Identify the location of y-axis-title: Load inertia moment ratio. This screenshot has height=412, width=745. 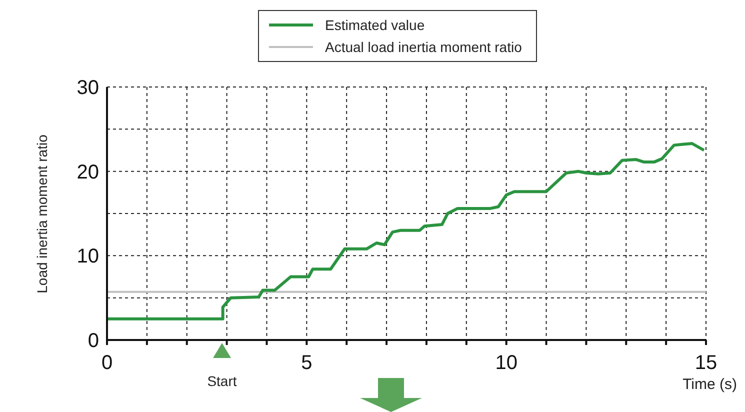
(42, 213).